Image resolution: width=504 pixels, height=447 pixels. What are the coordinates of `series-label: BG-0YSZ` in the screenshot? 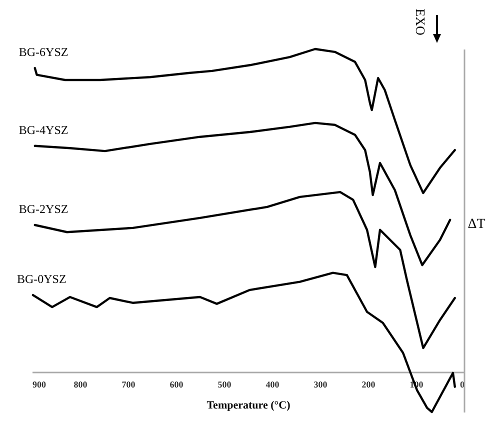 It's located at (41, 279).